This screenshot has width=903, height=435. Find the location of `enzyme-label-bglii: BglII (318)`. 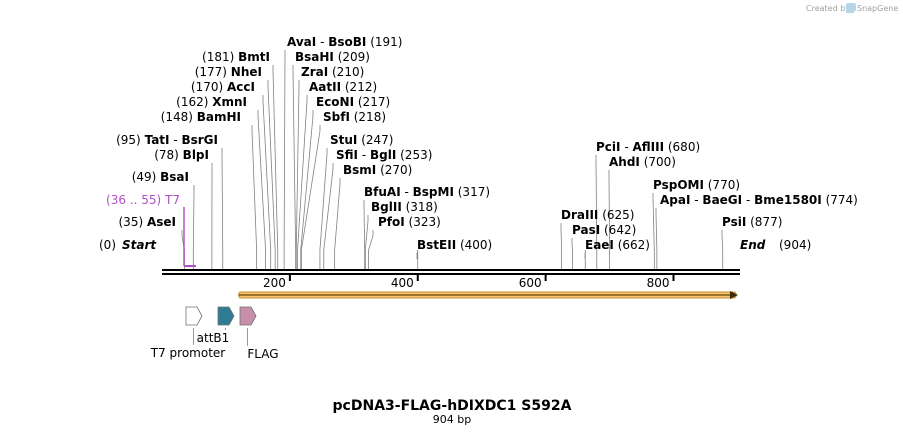

enzyme-label-bglii: BglII (318) is located at coordinates (404, 207).